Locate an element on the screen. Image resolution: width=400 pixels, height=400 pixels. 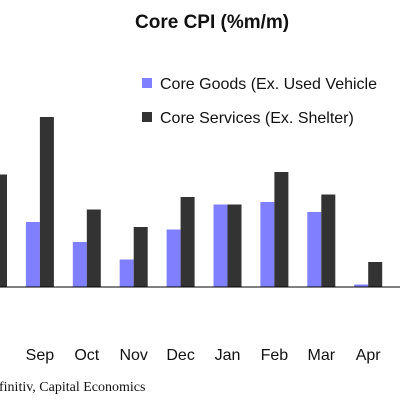
goods-bar-mar is located at coordinates (314, 249).